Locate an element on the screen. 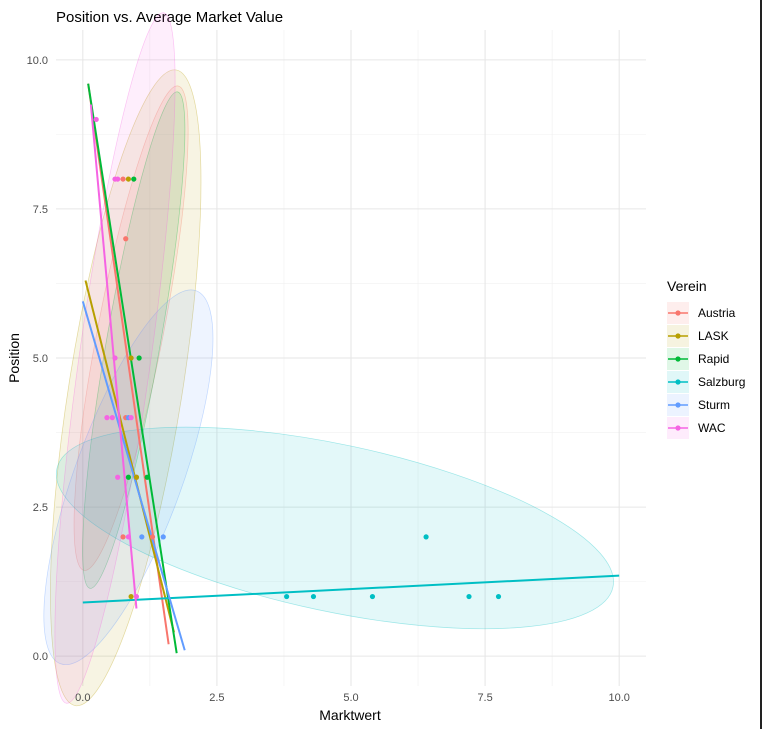 The image size is (762, 729). y-tick-label: 0.0 is located at coordinates (40, 657).